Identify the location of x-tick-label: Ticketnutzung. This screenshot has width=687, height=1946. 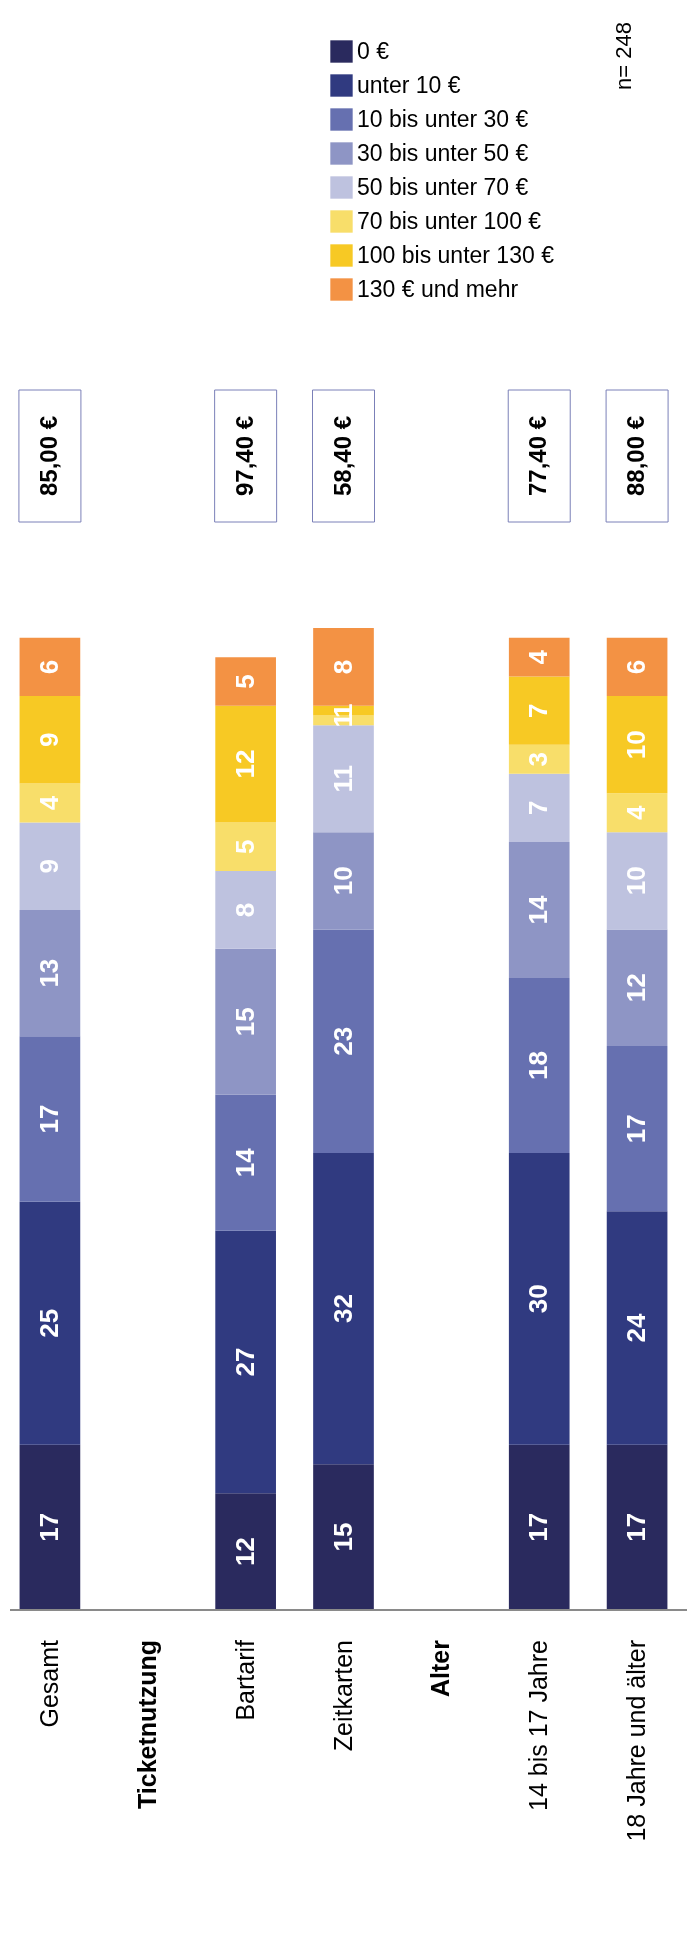
(146, 1724).